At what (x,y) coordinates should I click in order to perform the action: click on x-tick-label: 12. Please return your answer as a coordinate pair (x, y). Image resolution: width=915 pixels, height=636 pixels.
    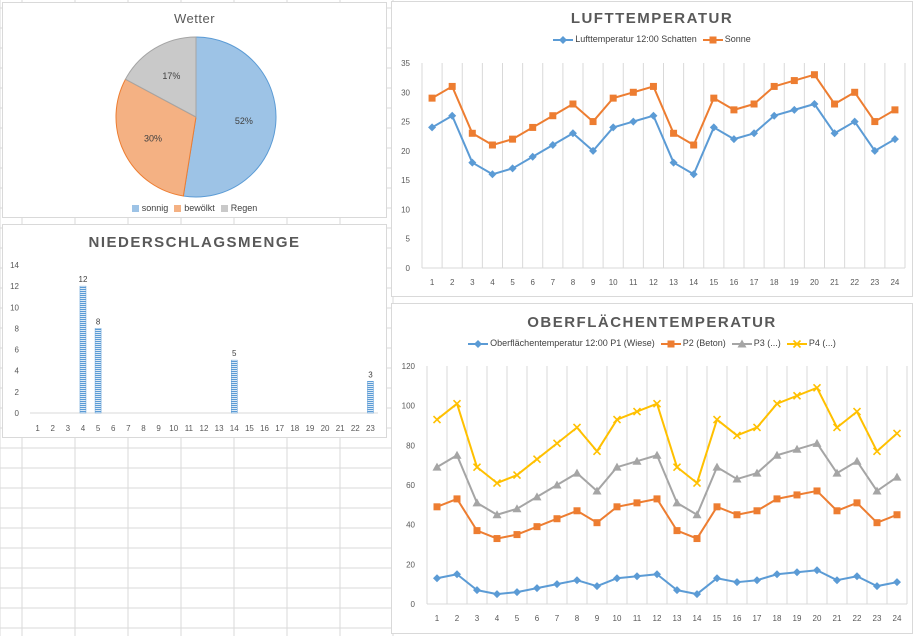
    Looking at the image, I should click on (204, 428).